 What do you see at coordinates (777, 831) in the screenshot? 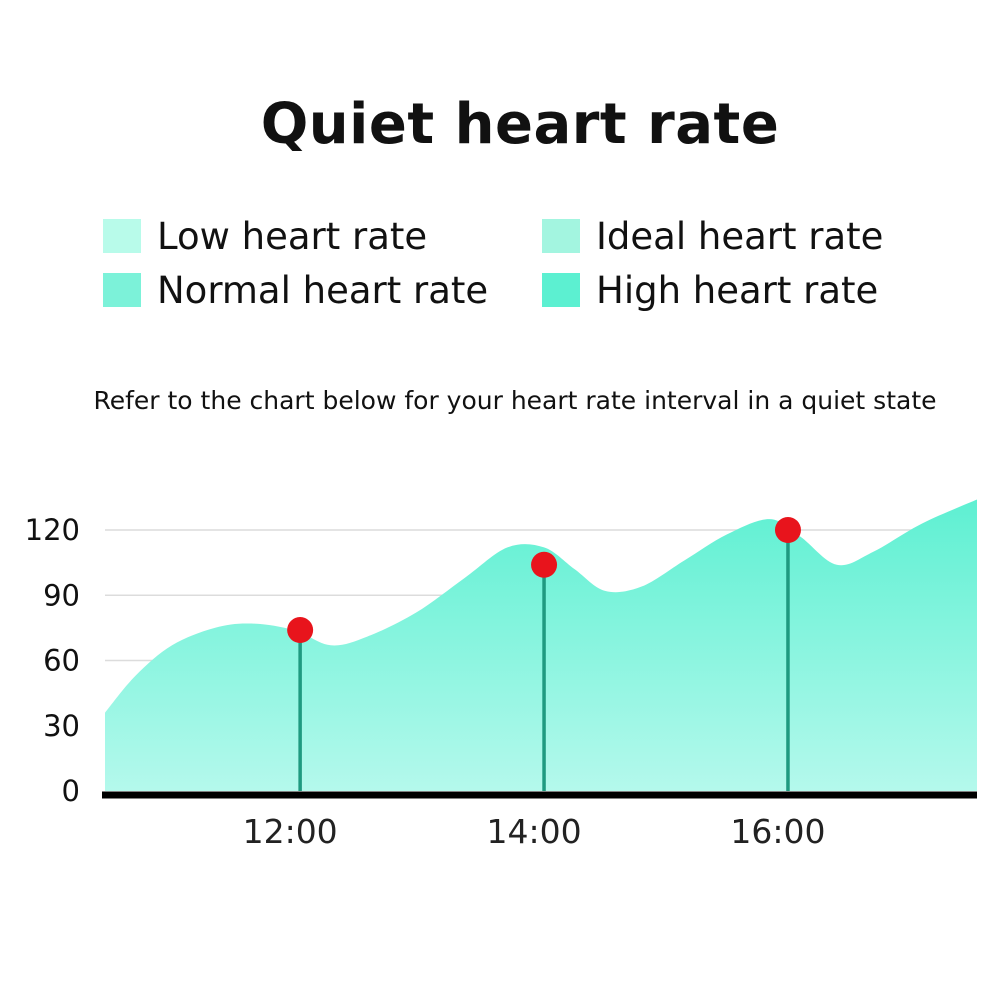
I see `x-tick-label-16:00: 16:00` at bounding box center [777, 831].